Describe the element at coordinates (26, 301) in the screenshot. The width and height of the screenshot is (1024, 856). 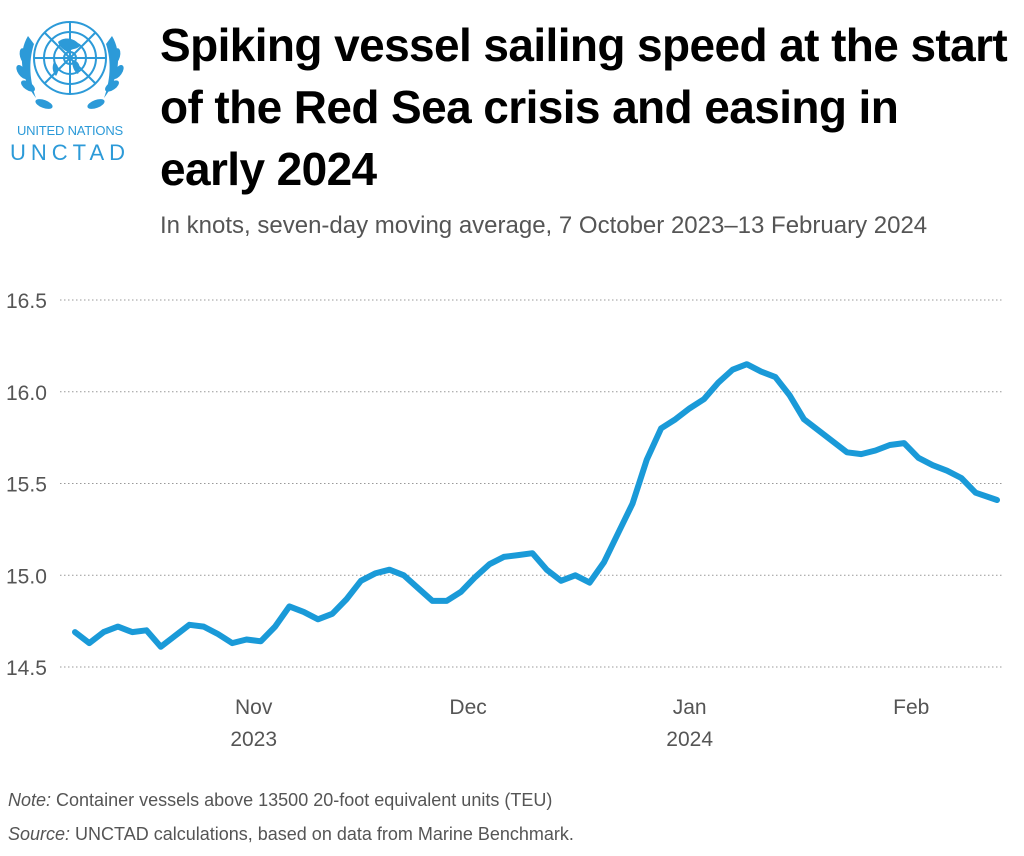
I see `y-tick-label: 16.5` at that location.